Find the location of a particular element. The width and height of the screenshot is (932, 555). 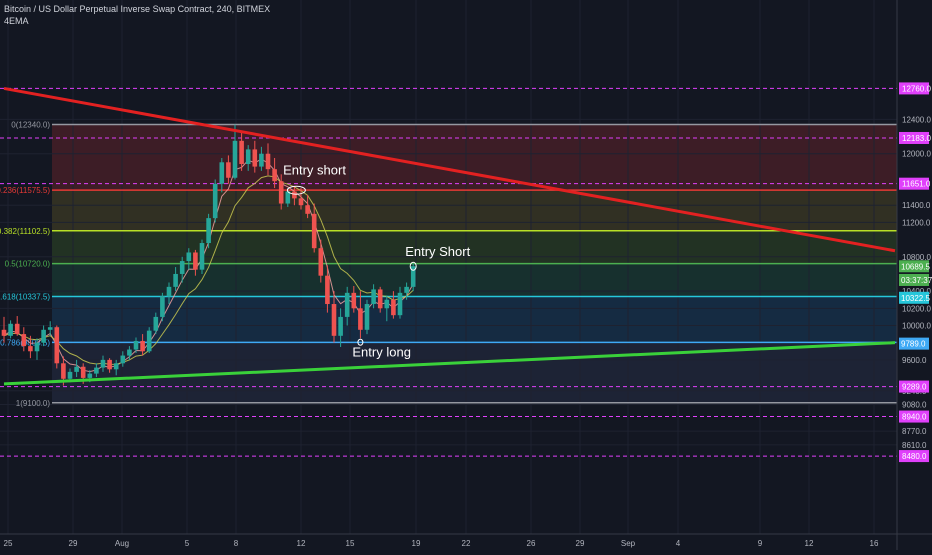

price-tick-label: 10400.0 is located at coordinates (916, 291).